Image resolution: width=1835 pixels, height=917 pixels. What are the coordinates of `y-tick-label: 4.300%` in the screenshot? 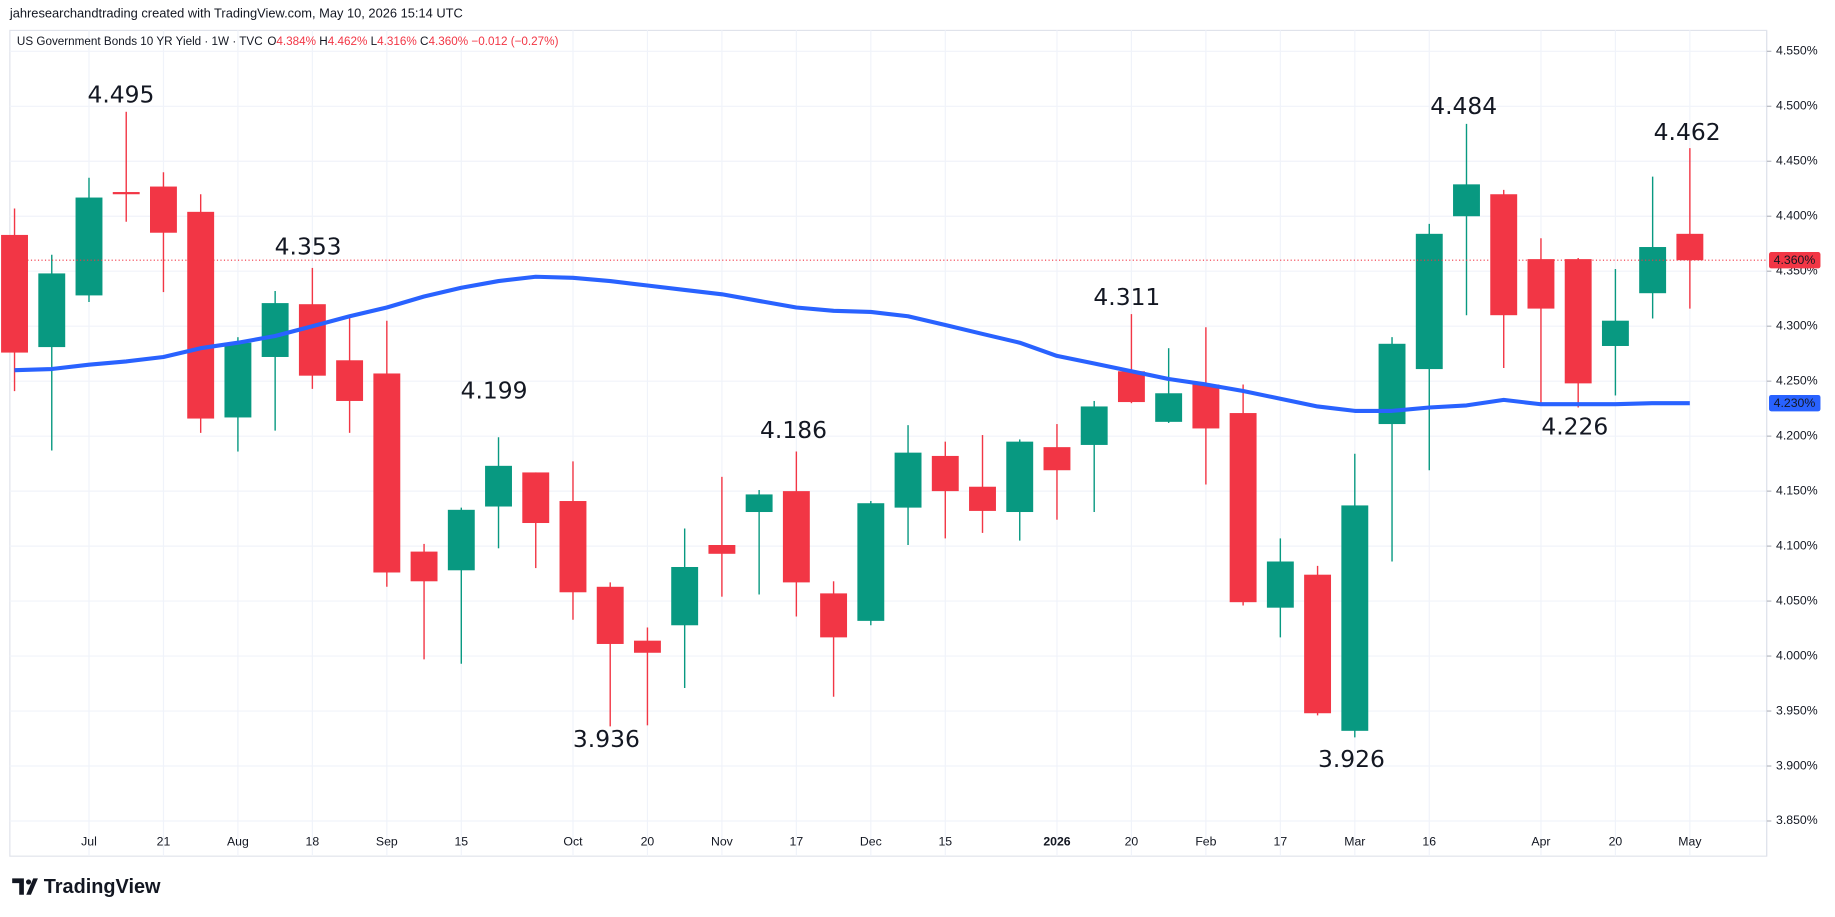 It's located at (1797, 325).